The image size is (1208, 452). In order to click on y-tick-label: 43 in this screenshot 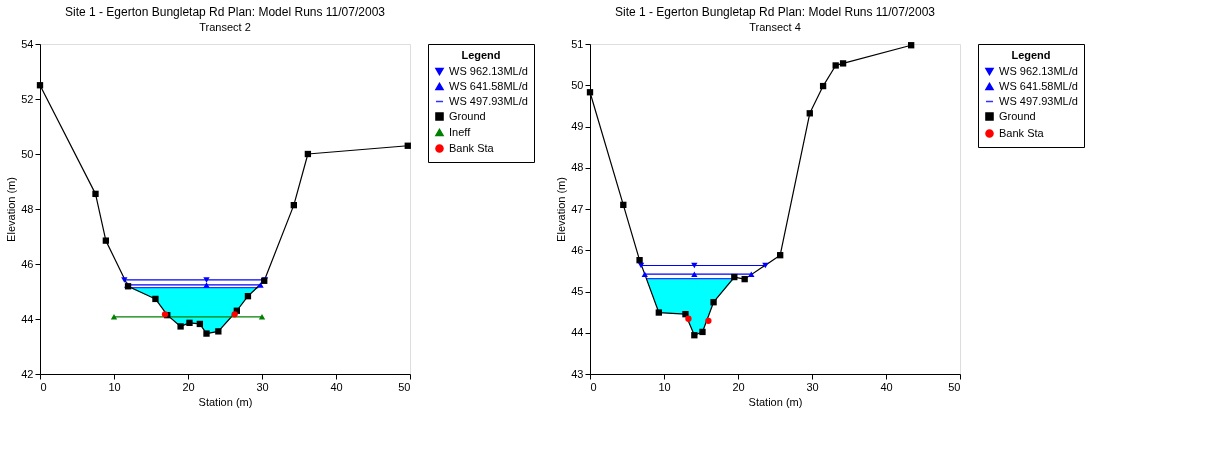, I will do `click(577, 373)`.